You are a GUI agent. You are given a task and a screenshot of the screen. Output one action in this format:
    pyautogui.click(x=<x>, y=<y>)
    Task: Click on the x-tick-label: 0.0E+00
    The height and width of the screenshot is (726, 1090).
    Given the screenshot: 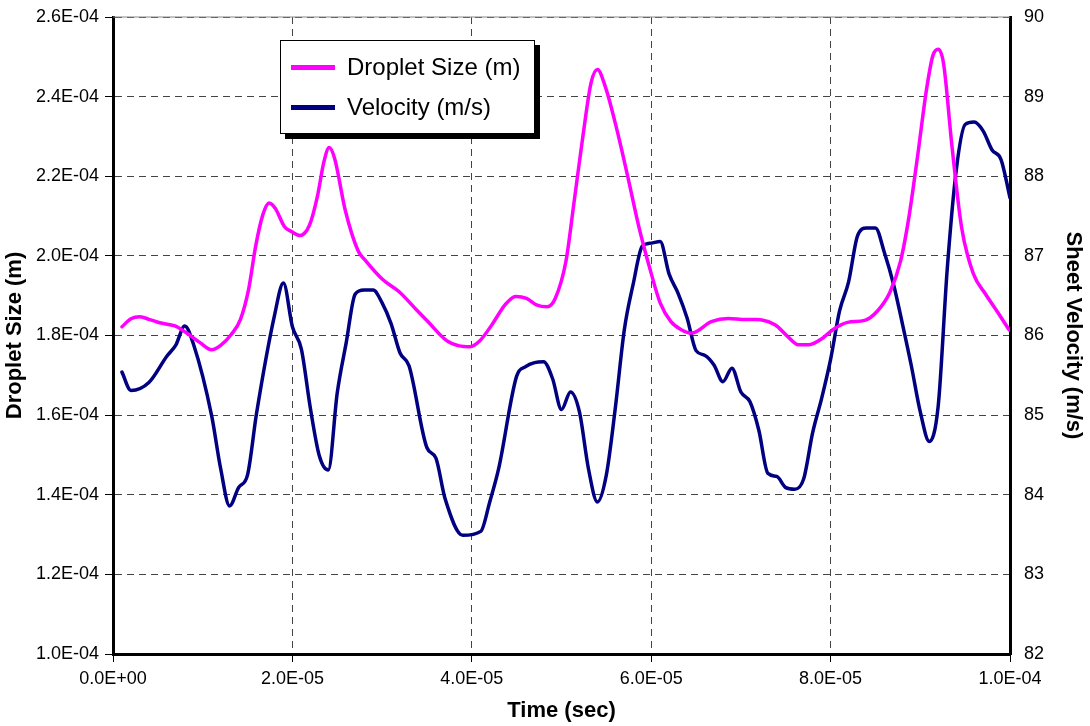 What is the action you would take?
    pyautogui.click(x=113, y=677)
    